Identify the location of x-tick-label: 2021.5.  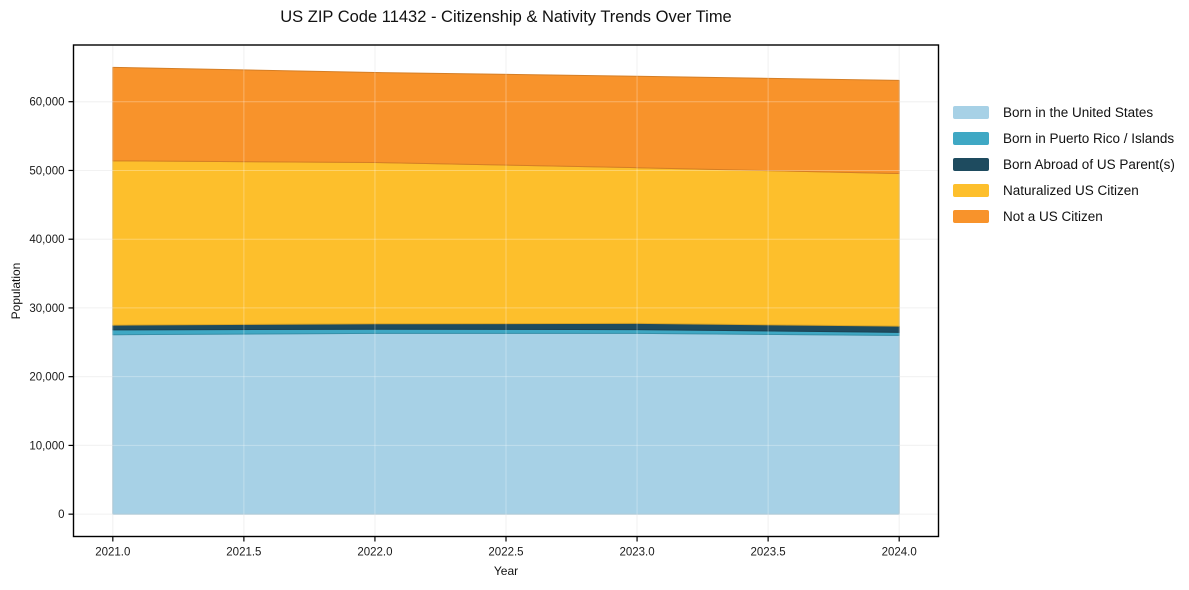
(243, 552).